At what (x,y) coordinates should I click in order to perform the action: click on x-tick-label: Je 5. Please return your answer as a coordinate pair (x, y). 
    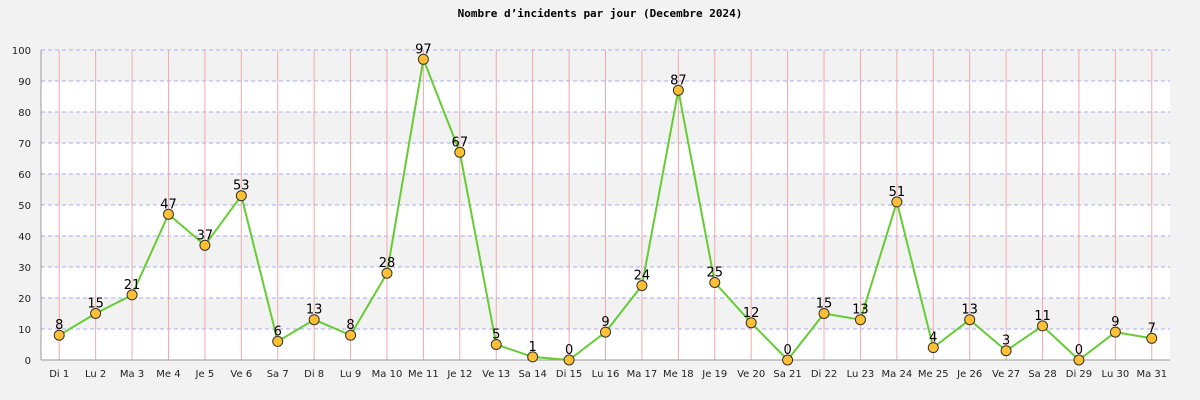
    Looking at the image, I should click on (205, 374).